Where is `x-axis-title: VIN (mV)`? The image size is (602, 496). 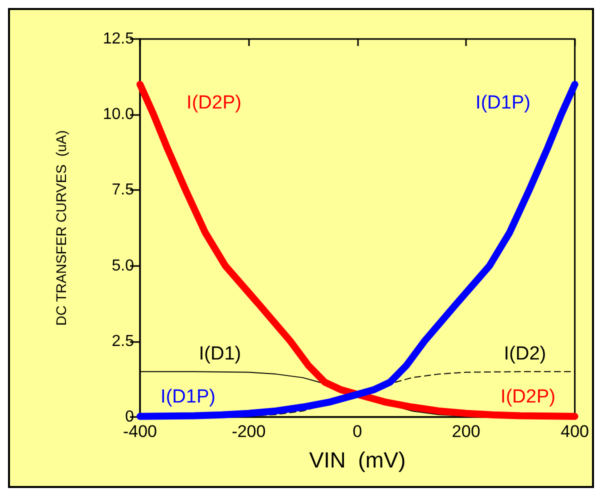
x-axis-title: VIN (mV) is located at coordinates (357, 460).